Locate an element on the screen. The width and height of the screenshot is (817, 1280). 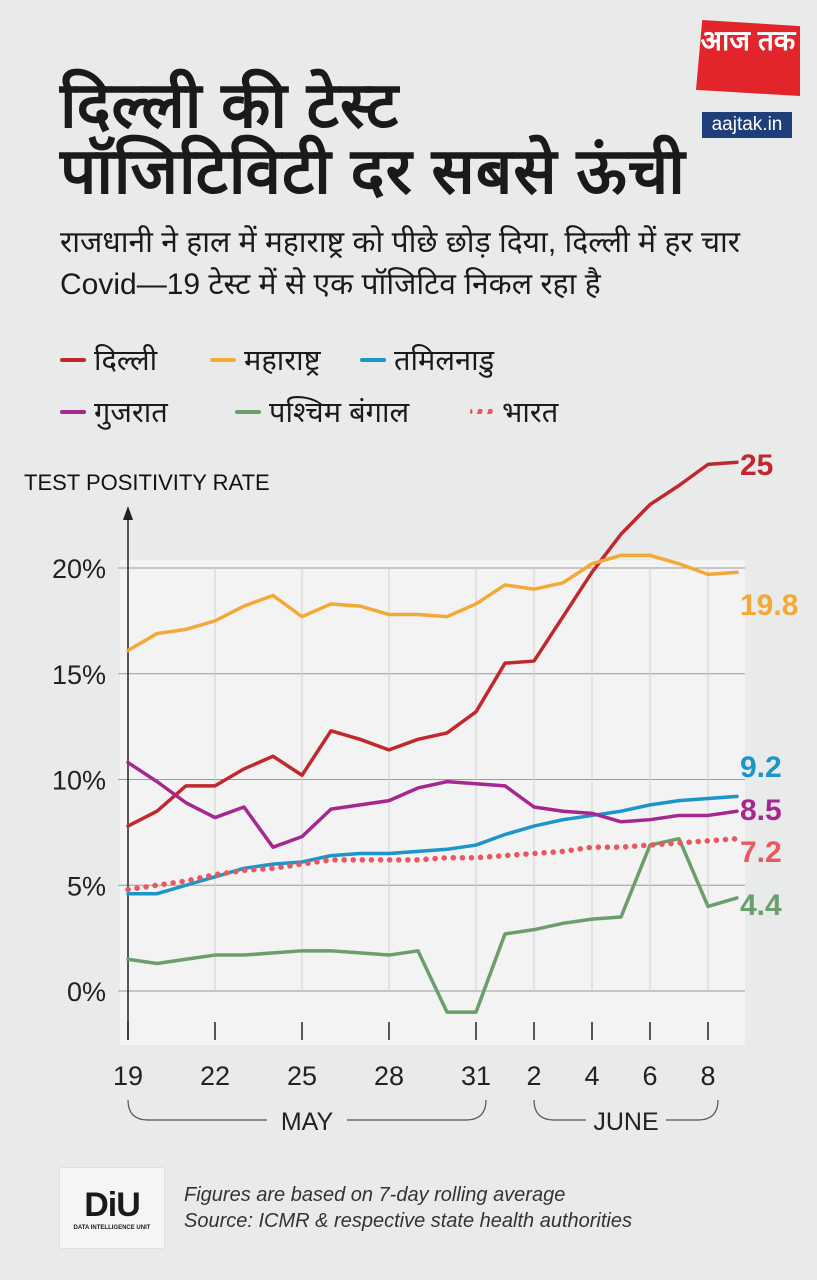
title-line-2: पॉजिटिविटी दर सबसे ऊंची is located at coordinates (373, 171).